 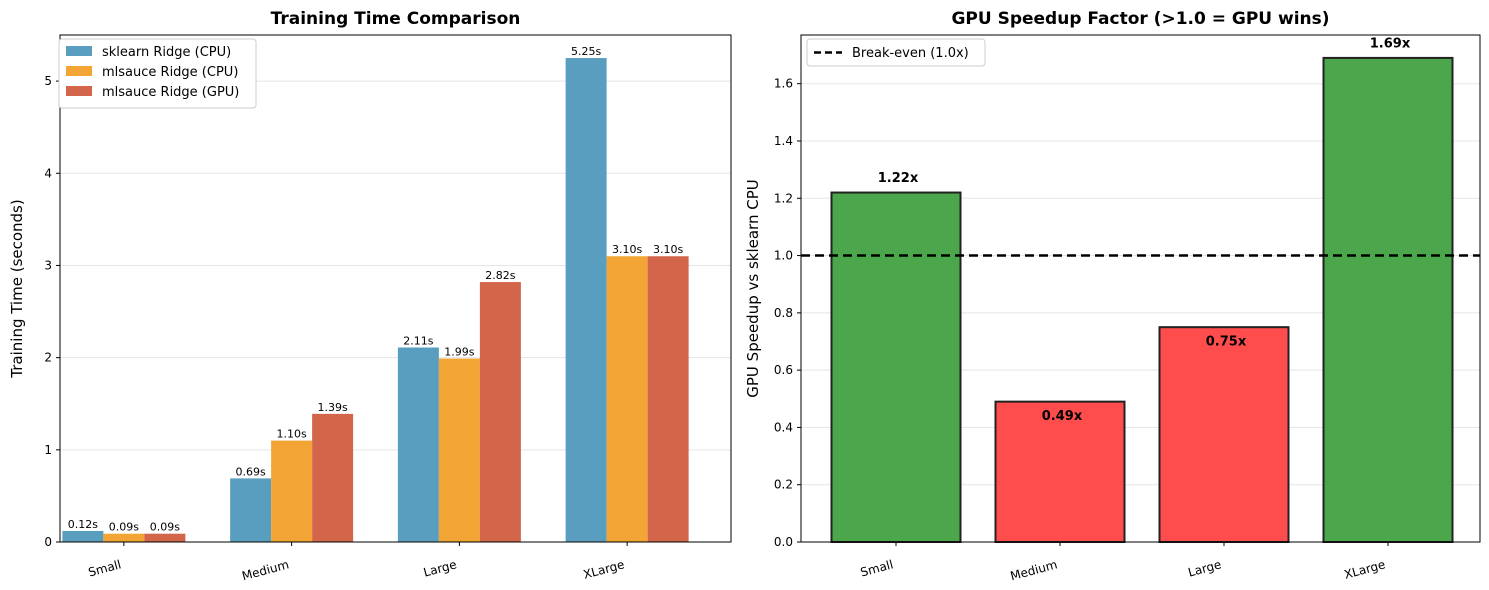 I want to click on y-tick-label: 0.0, so click(x=783, y=542).